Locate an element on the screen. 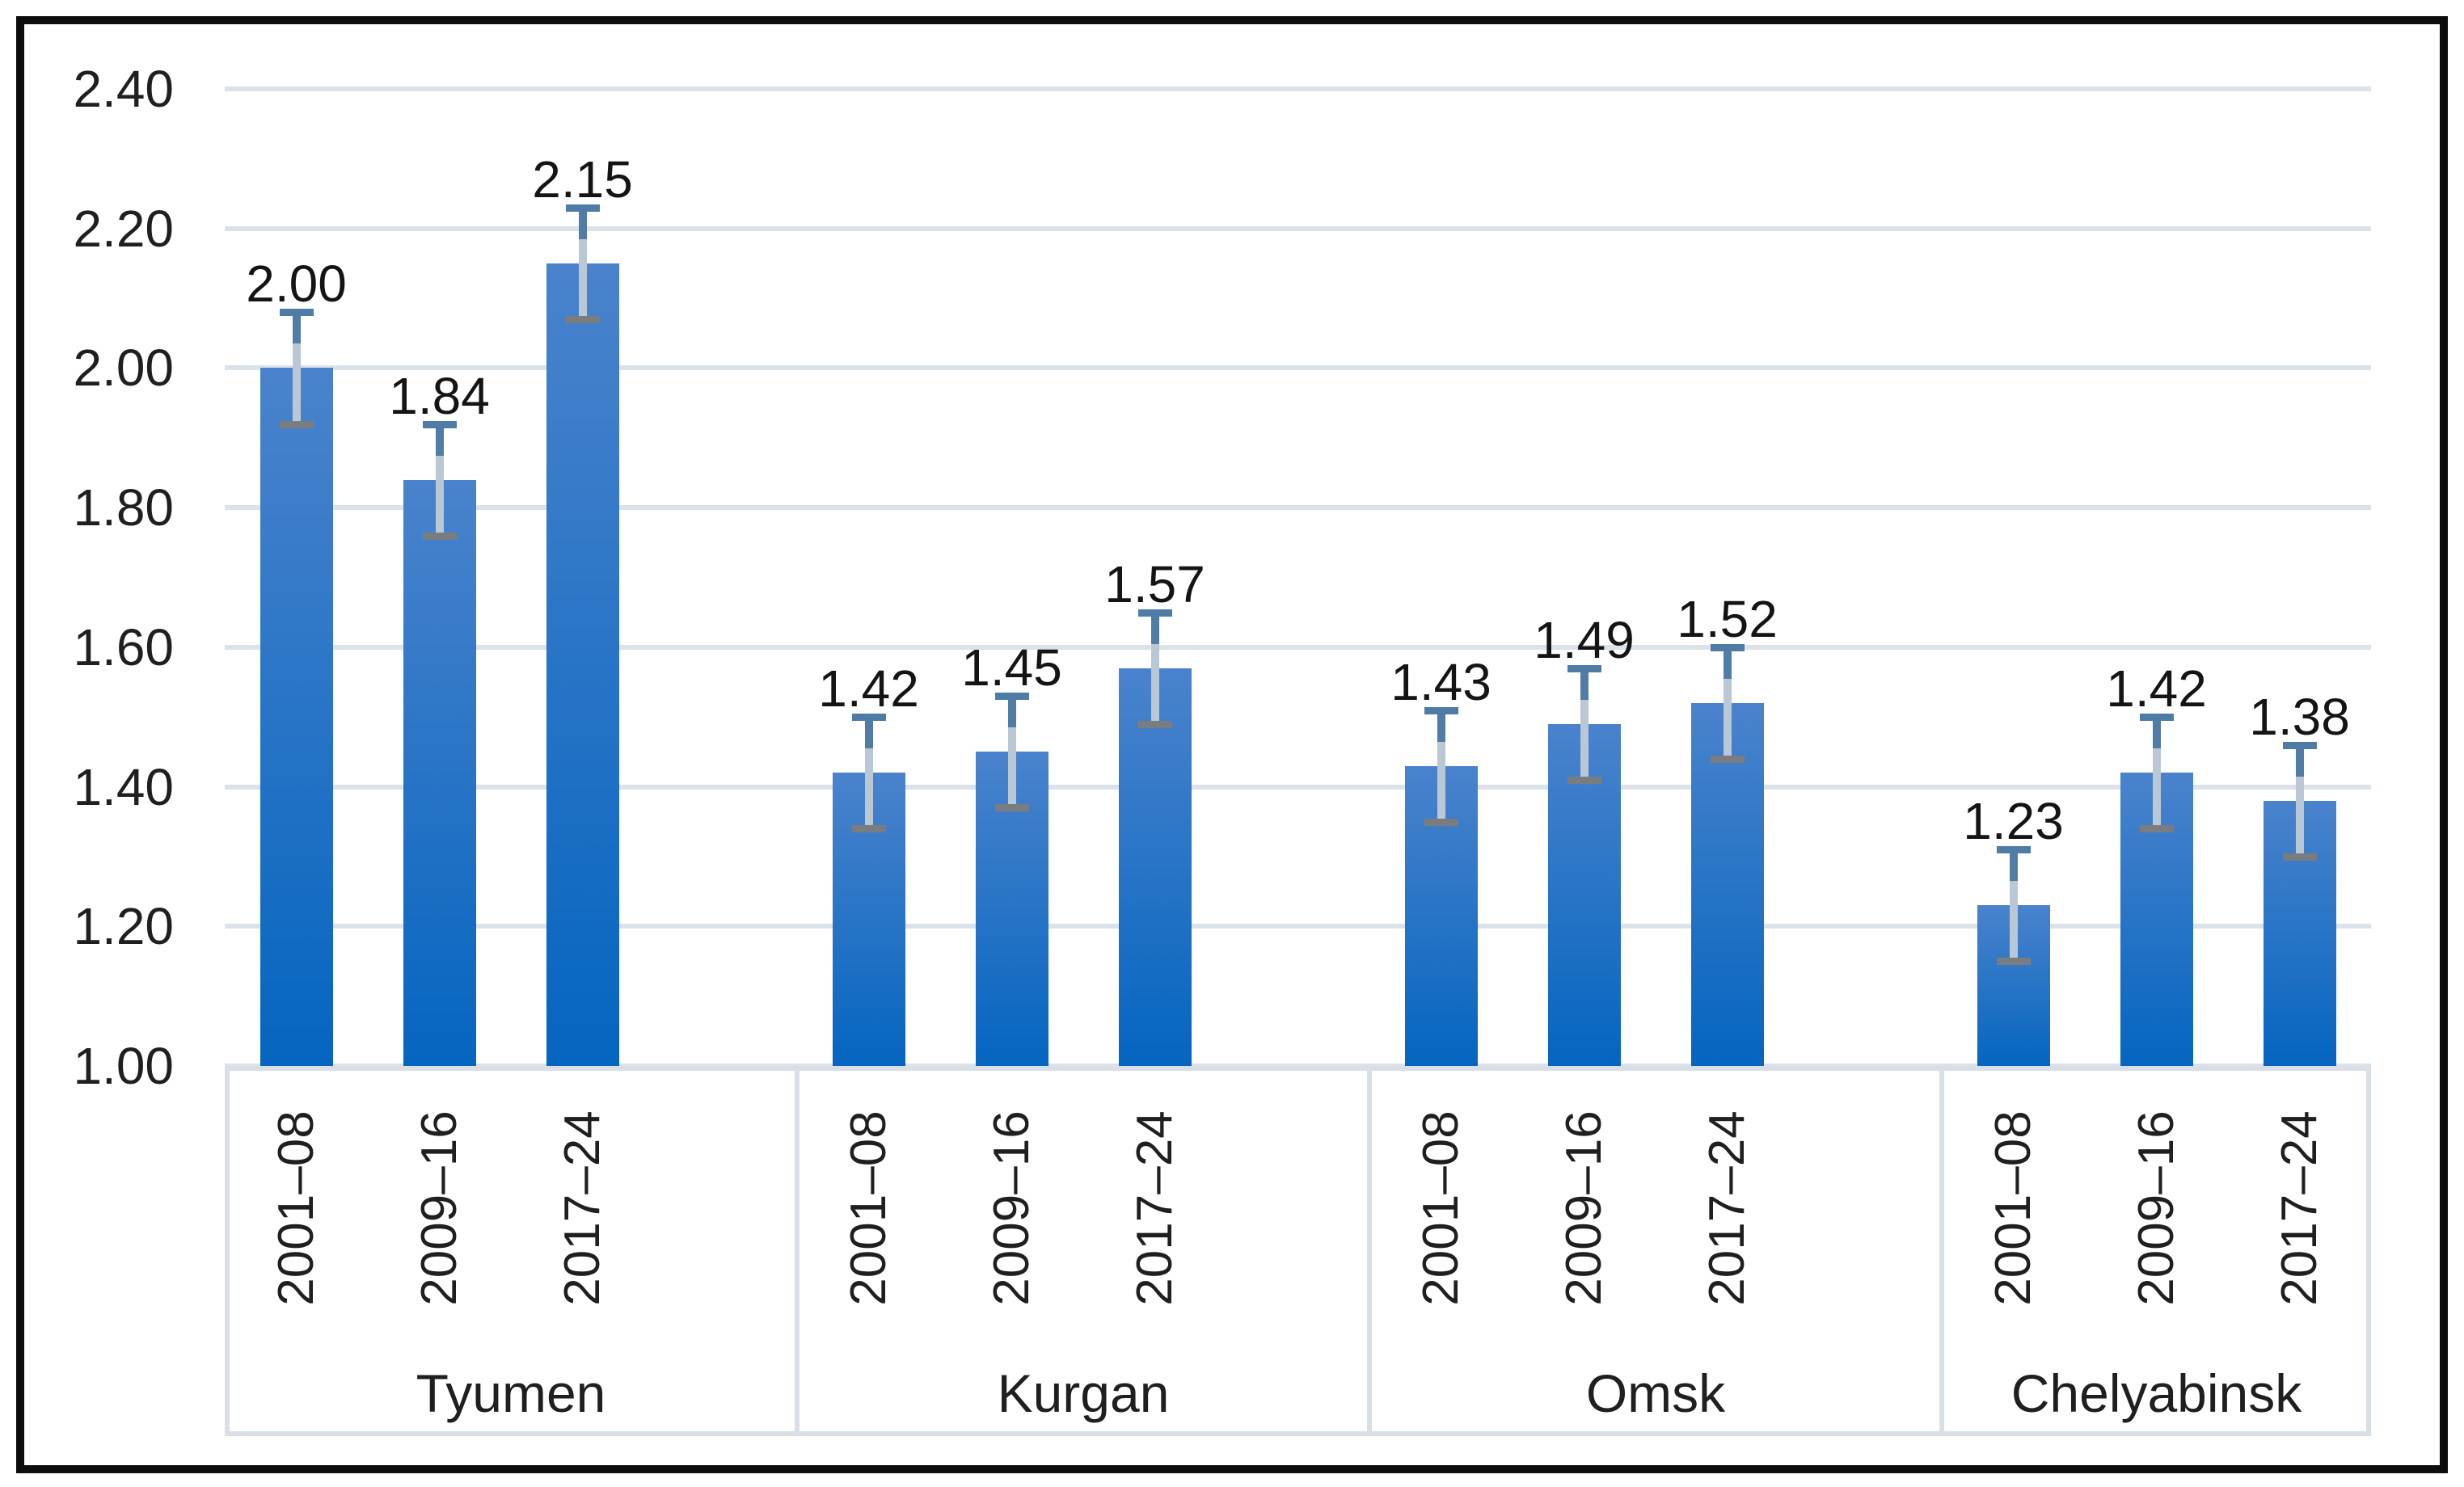 The image size is (2464, 1487). y-axis-tick-label: 2.00 is located at coordinates (124, 368).